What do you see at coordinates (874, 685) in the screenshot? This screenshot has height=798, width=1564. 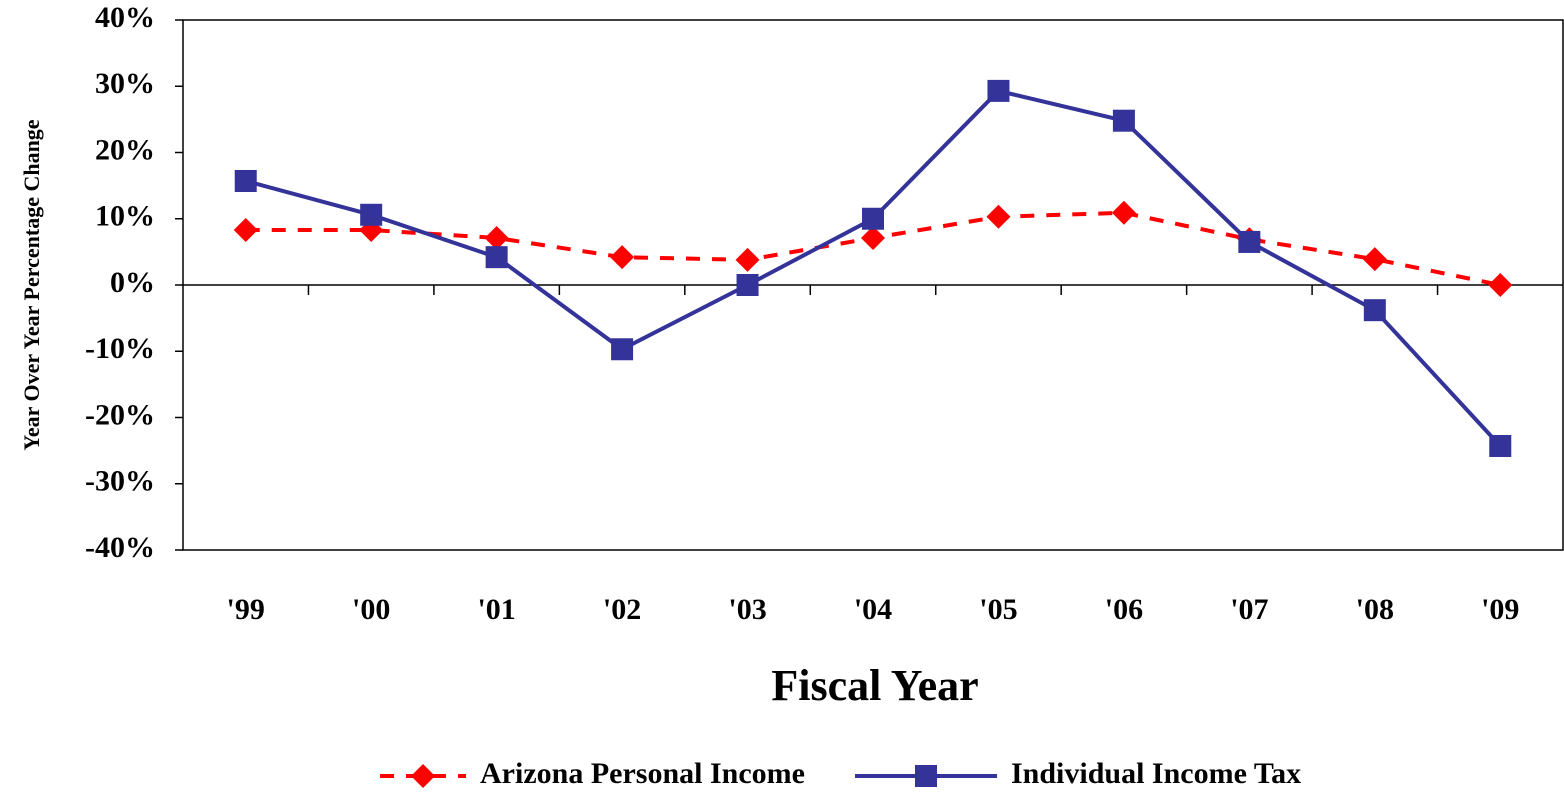 I see `x-axis-label: Fiscal Year` at bounding box center [874, 685].